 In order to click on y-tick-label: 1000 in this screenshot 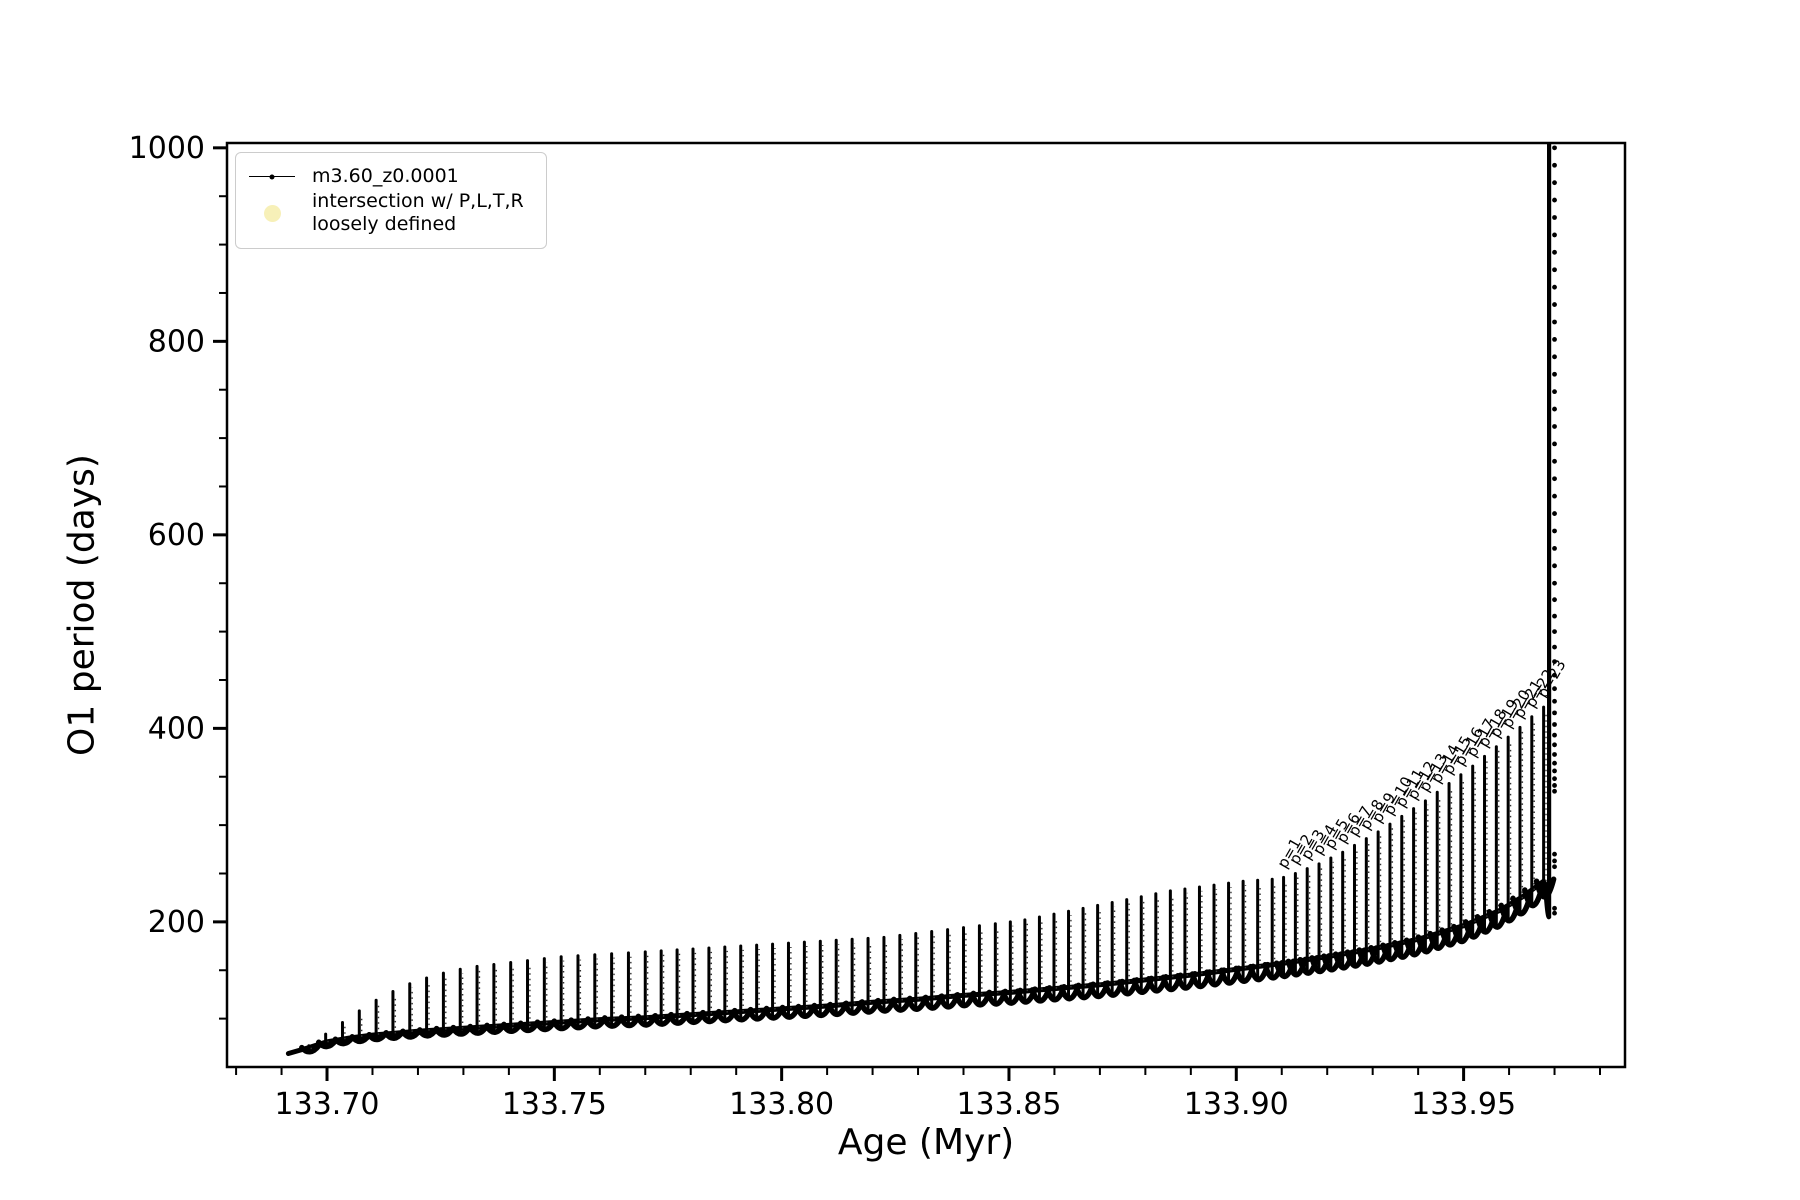, I will do `click(167, 148)`.